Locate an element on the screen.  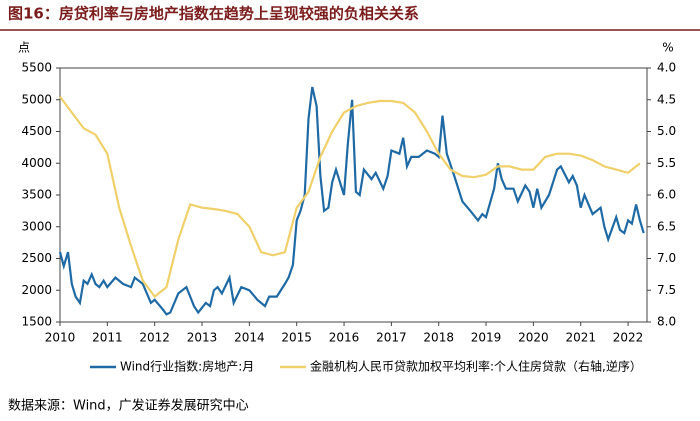
y2-tick-label: 6.0 is located at coordinates (666, 195).